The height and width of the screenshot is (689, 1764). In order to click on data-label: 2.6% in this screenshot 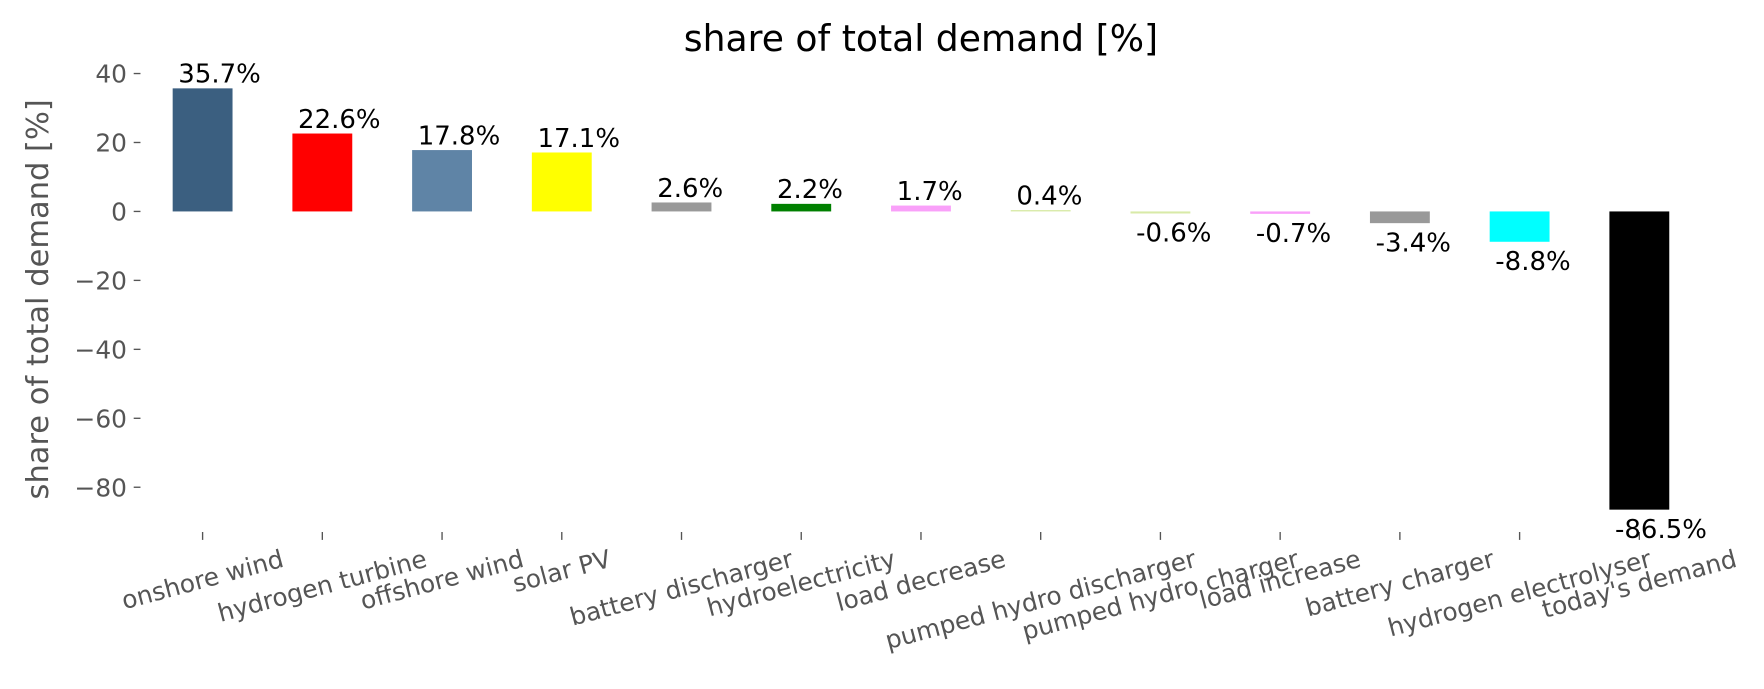, I will do `click(690, 189)`.